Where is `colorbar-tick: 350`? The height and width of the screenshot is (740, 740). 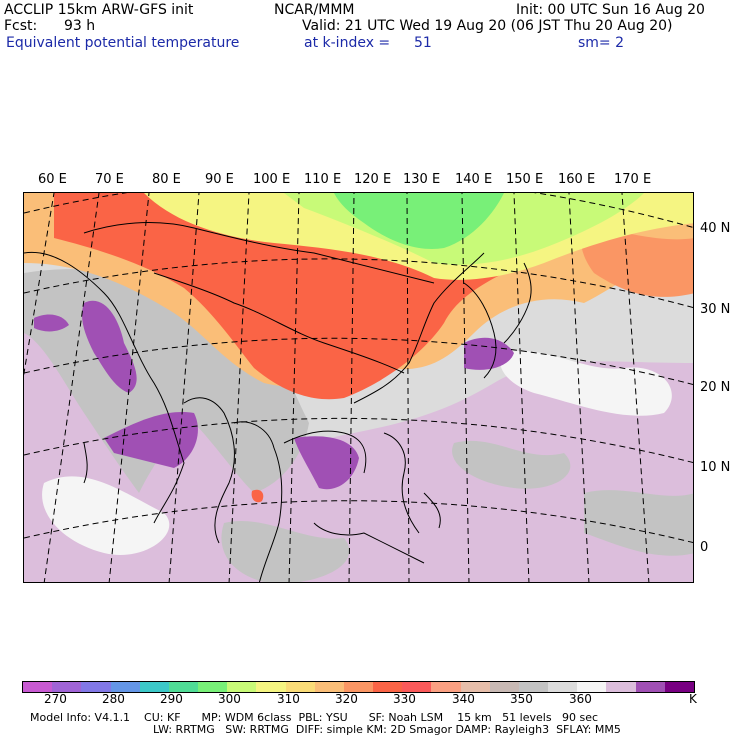 colorbar-tick: 350 is located at coordinates (521, 699).